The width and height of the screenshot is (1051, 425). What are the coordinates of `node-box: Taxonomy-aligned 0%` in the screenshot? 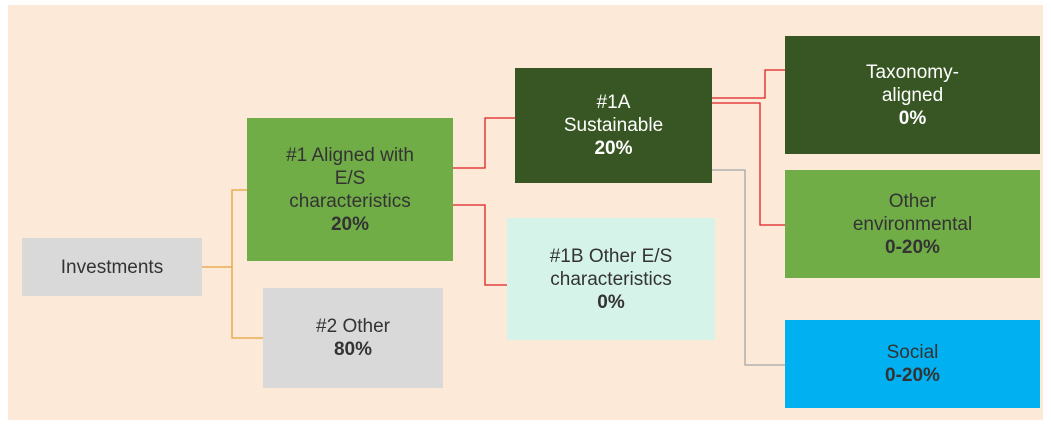 It's located at (912, 95).